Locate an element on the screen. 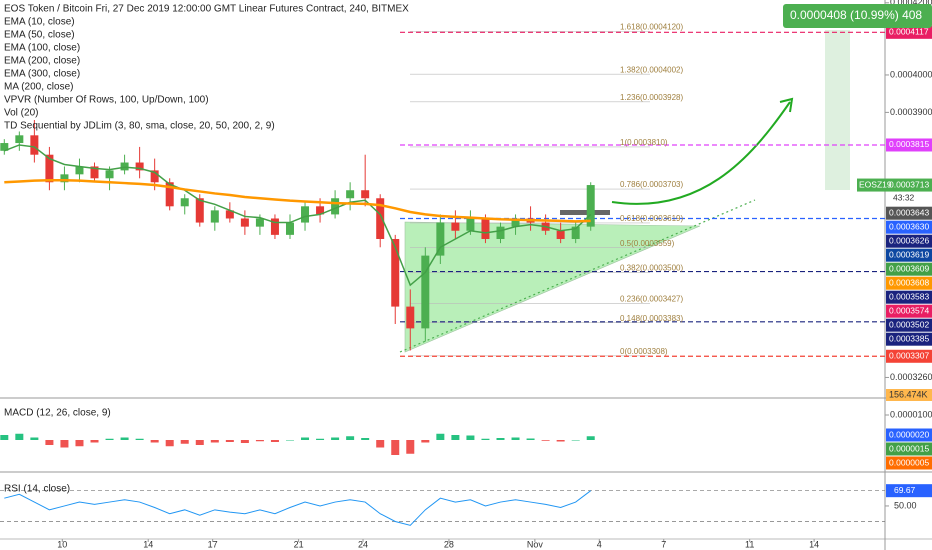 This screenshot has height=550, width=932. change-text: 0.0000408 (10.99%) 408 is located at coordinates (856, 15).